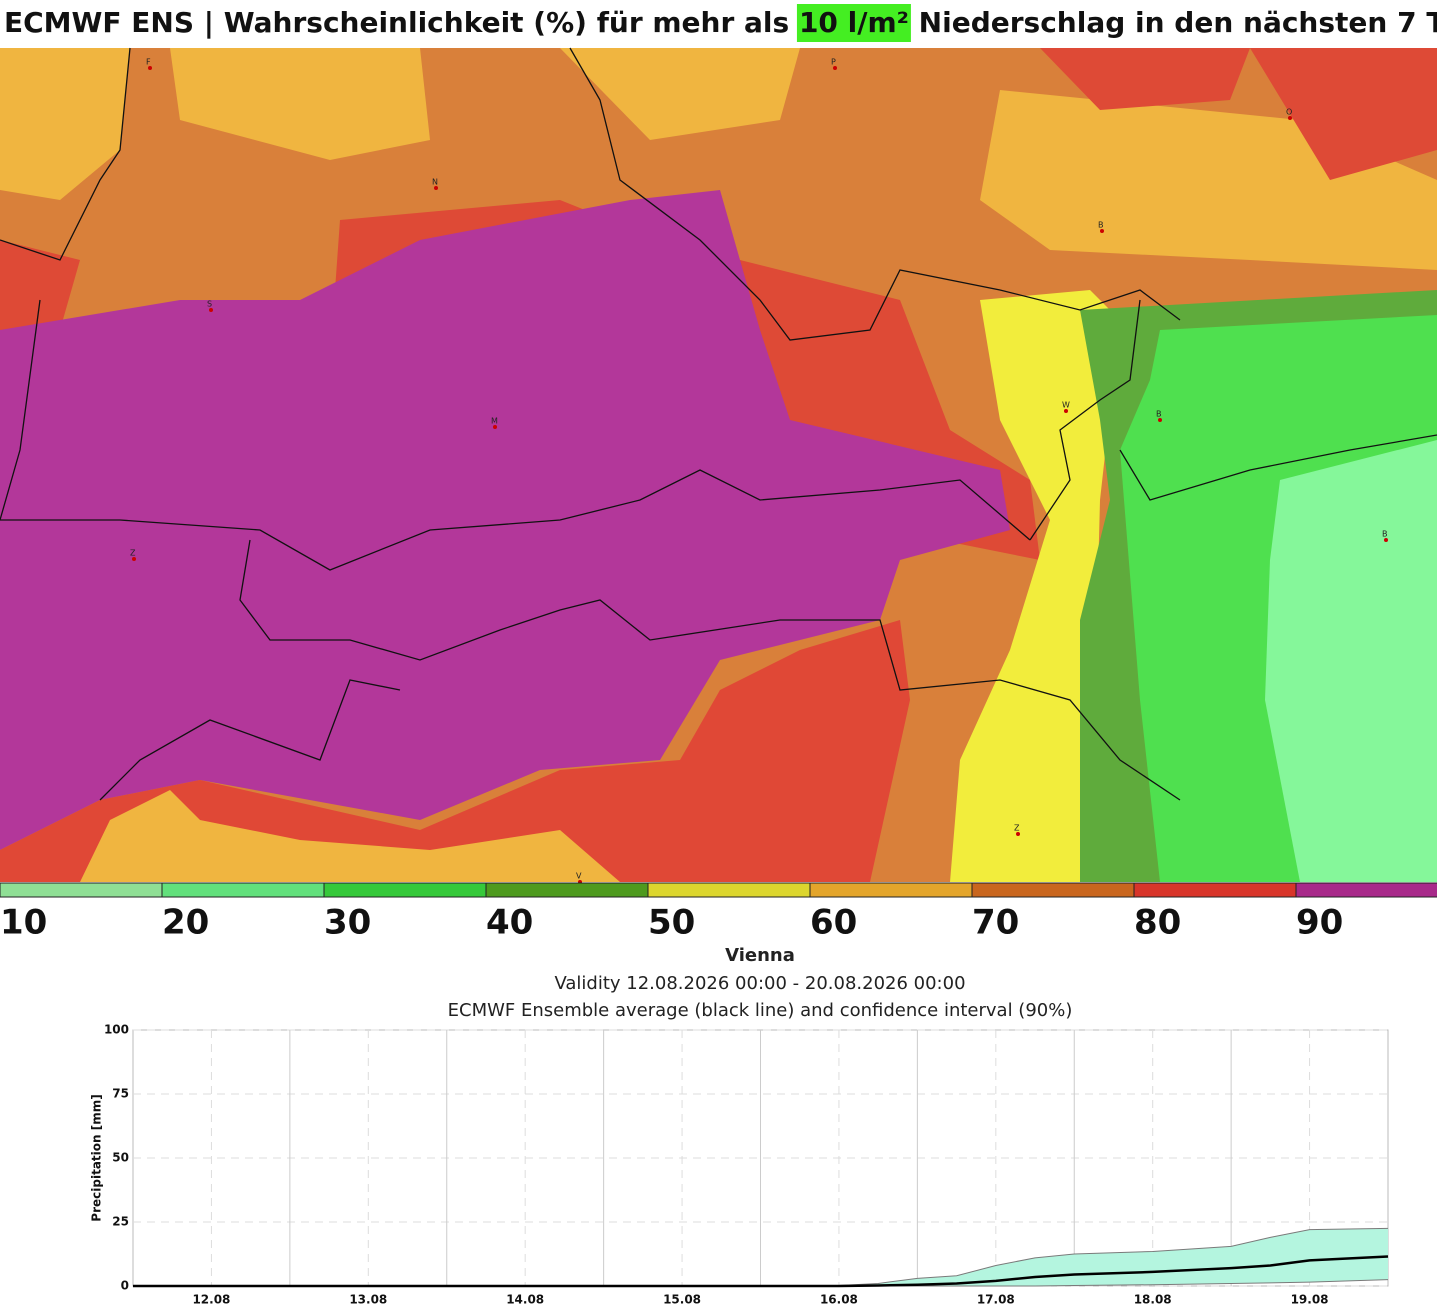 The height and width of the screenshot is (1314, 1437). I want to click on legend: 10 20 30 40 50 60 70 80 90, so click(718, 912).